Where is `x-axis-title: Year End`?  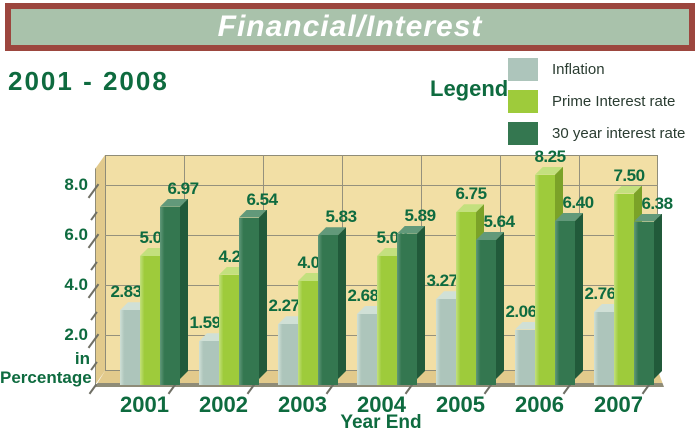 x-axis-title: Year End is located at coordinates (381, 422).